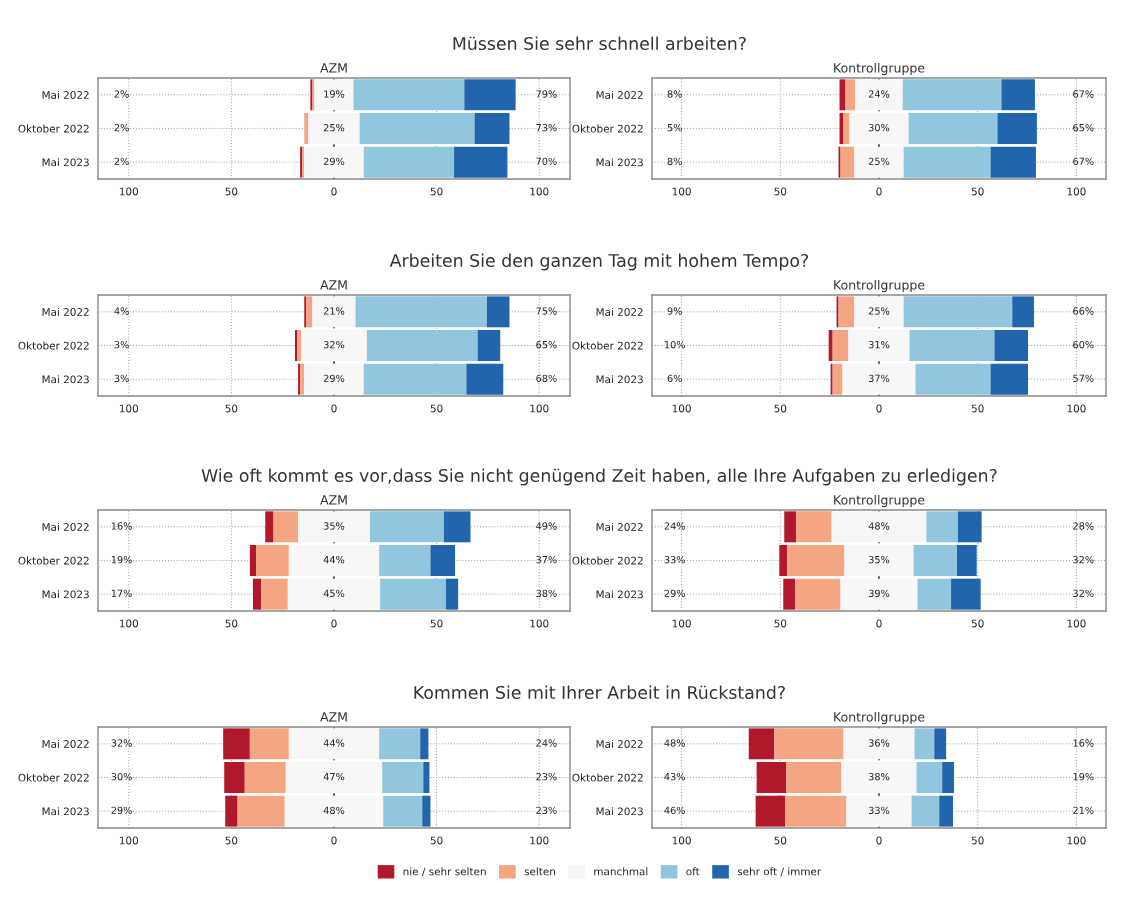 The image size is (1131, 906). What do you see at coordinates (121, 776) in the screenshot?
I see `annotation: 30%` at bounding box center [121, 776].